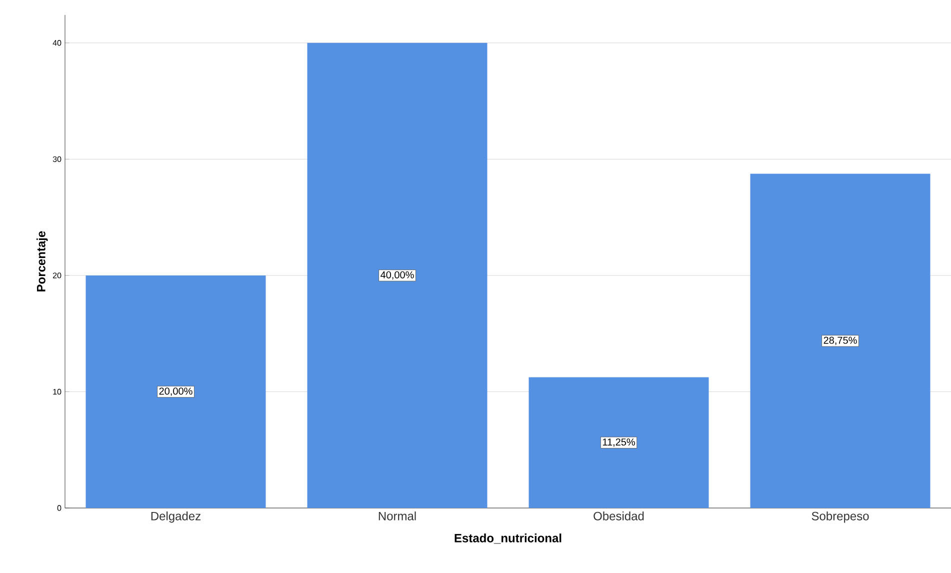 The width and height of the screenshot is (951, 573). I want to click on x-tick-label: Sobrepeso, so click(840, 517).